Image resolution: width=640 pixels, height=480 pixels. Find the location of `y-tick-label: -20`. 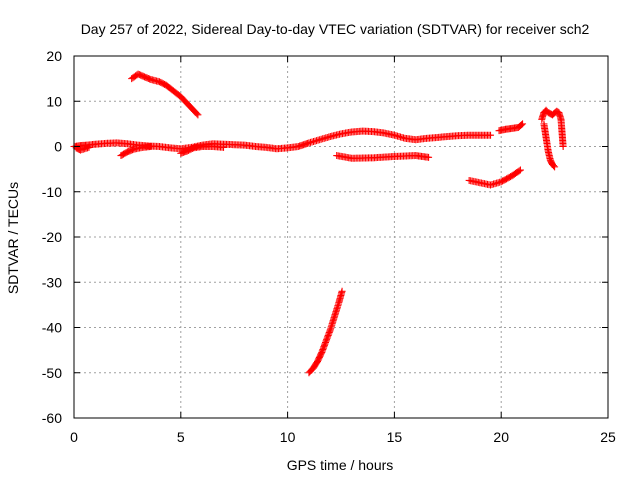

y-tick-label: -20 is located at coordinates (52, 237).